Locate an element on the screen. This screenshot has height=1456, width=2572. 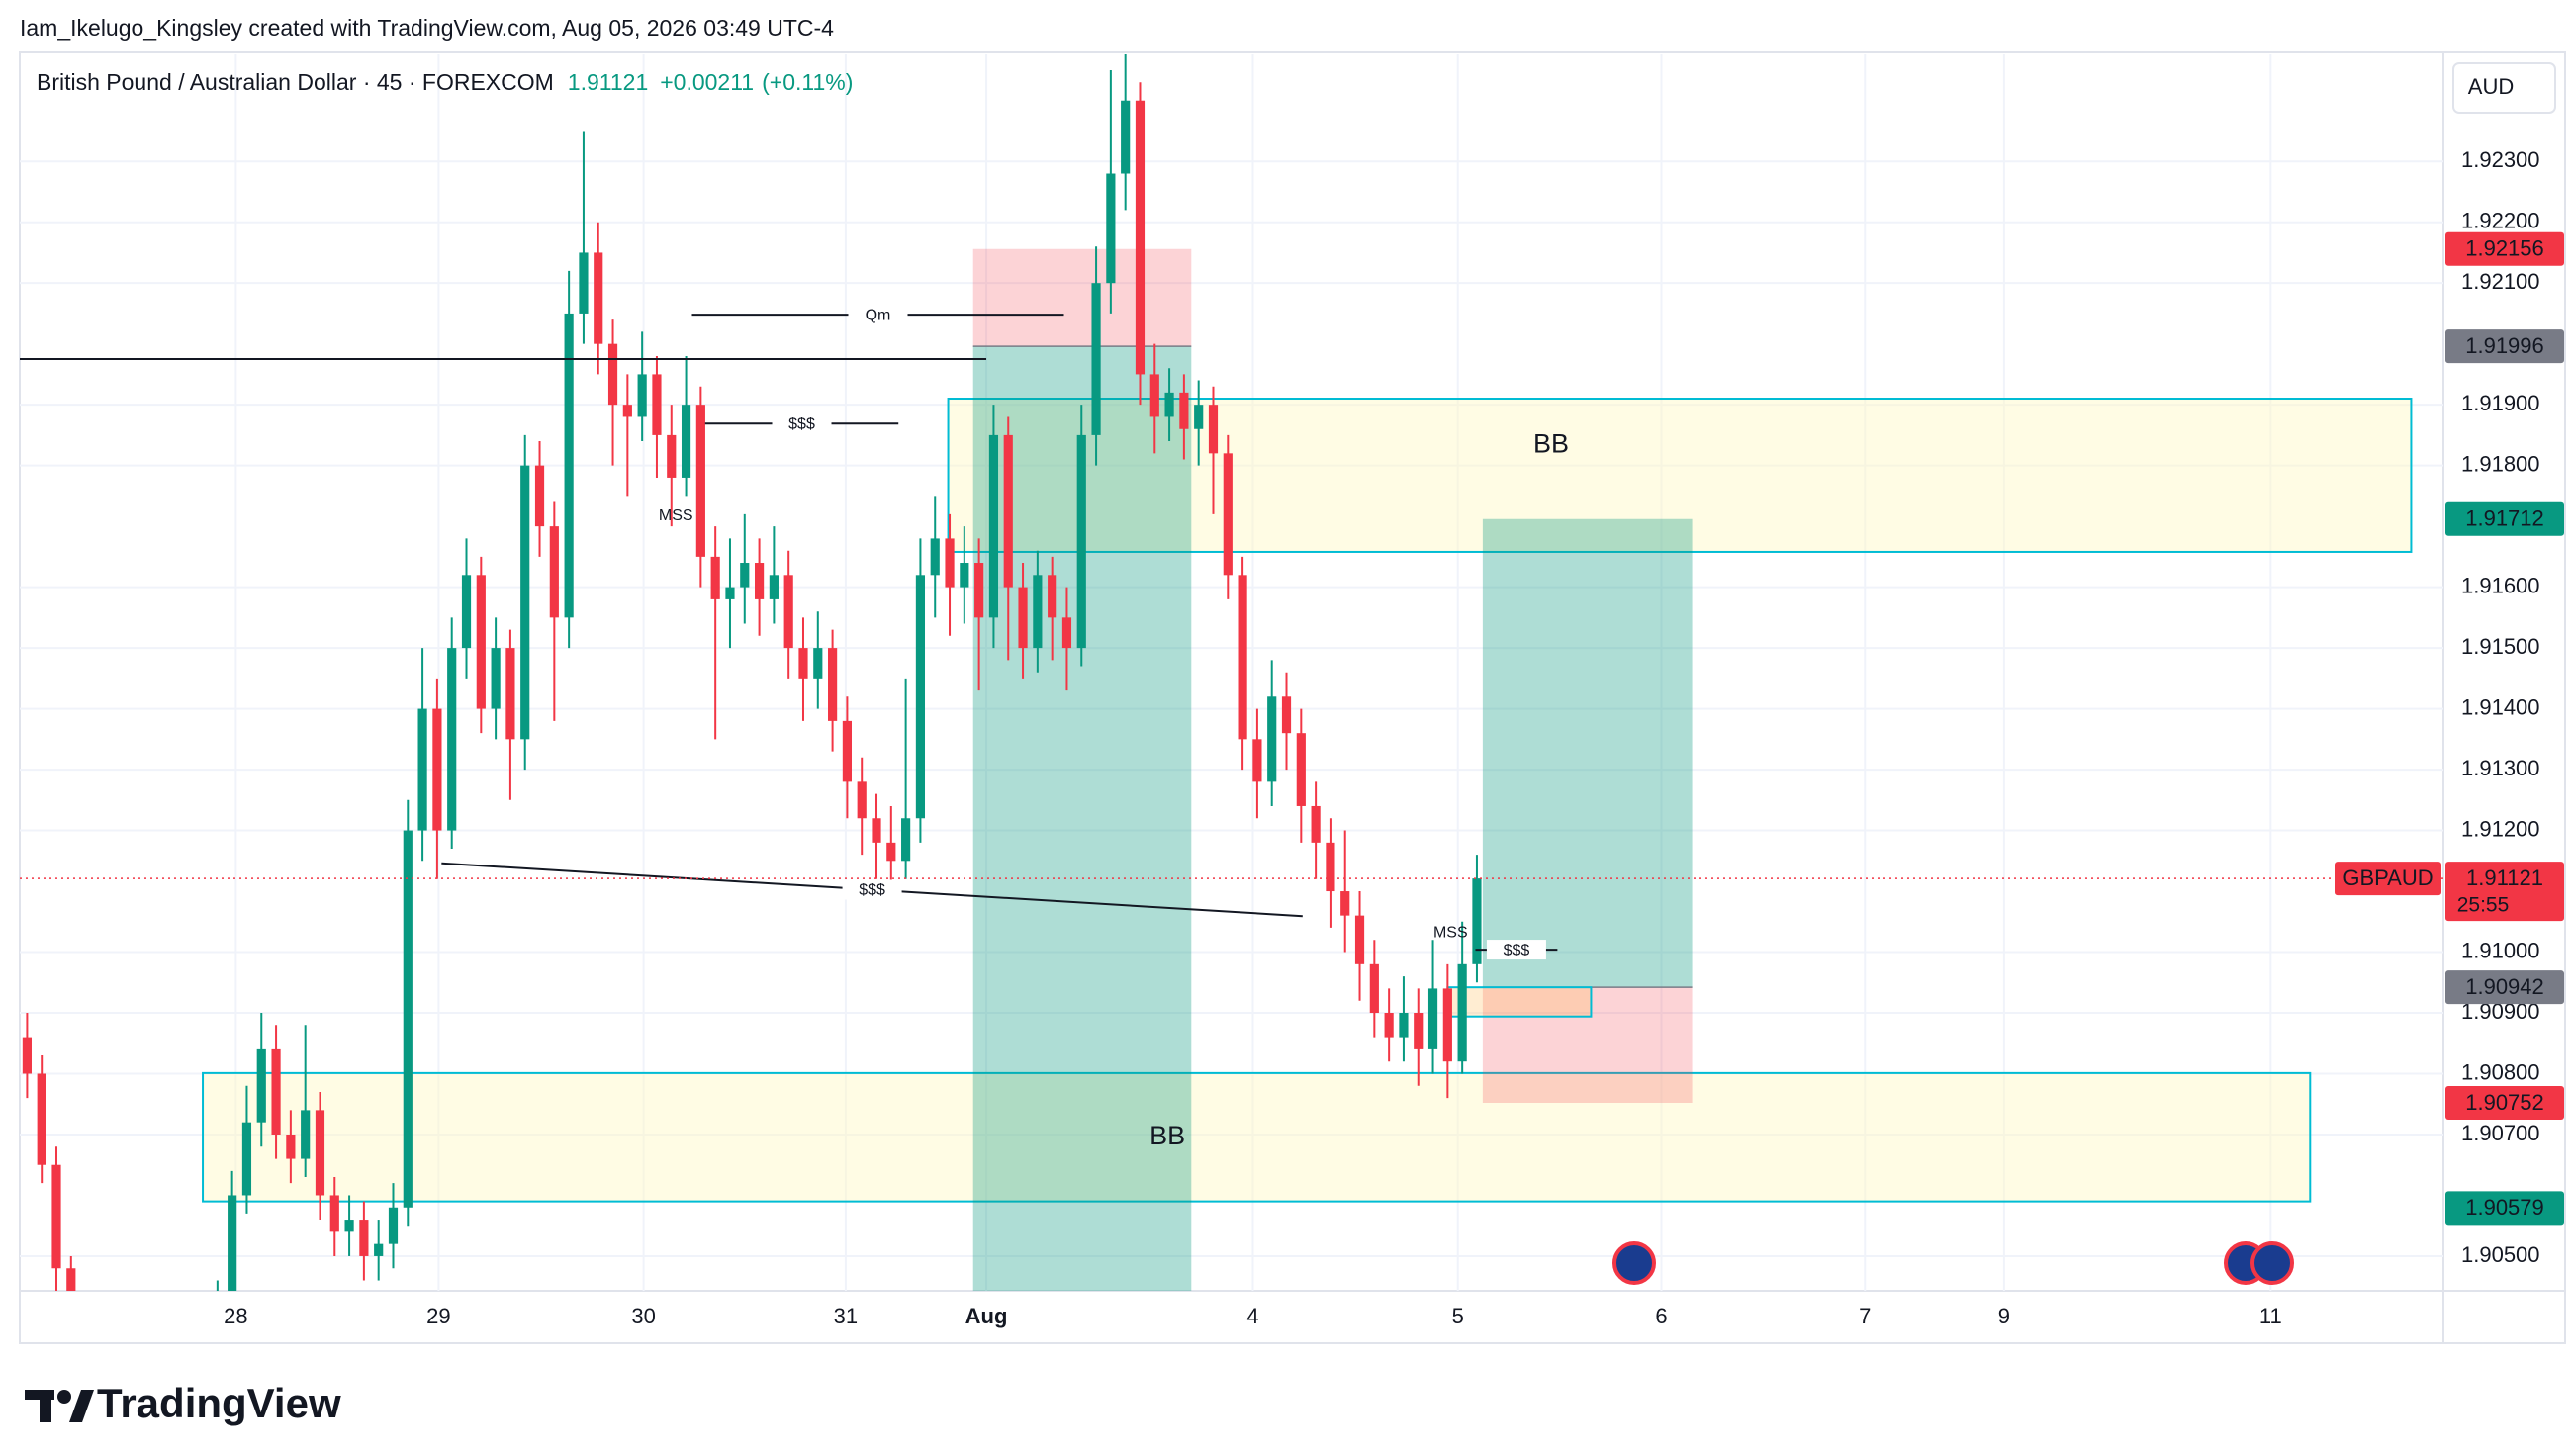
price-label: 1.91712 is located at coordinates (2504, 518).